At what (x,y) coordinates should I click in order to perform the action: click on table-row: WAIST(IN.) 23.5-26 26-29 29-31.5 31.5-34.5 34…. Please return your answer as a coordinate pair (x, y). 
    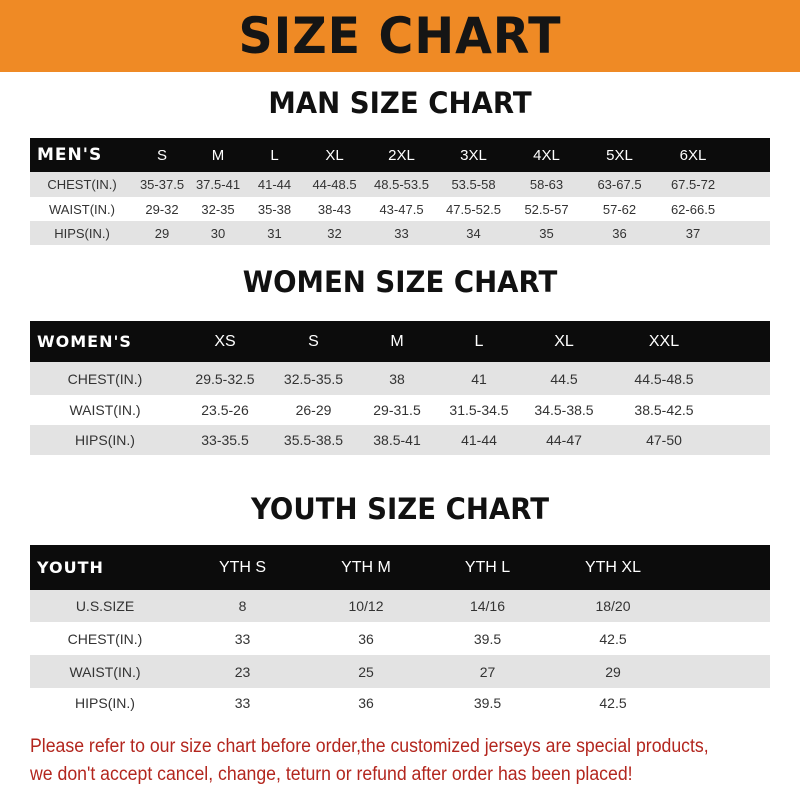
    Looking at the image, I should click on (400, 410).